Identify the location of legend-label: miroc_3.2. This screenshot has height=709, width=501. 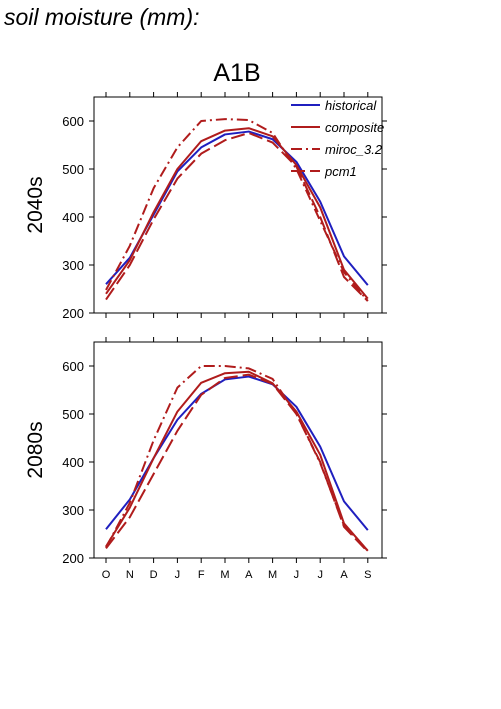
(354, 149).